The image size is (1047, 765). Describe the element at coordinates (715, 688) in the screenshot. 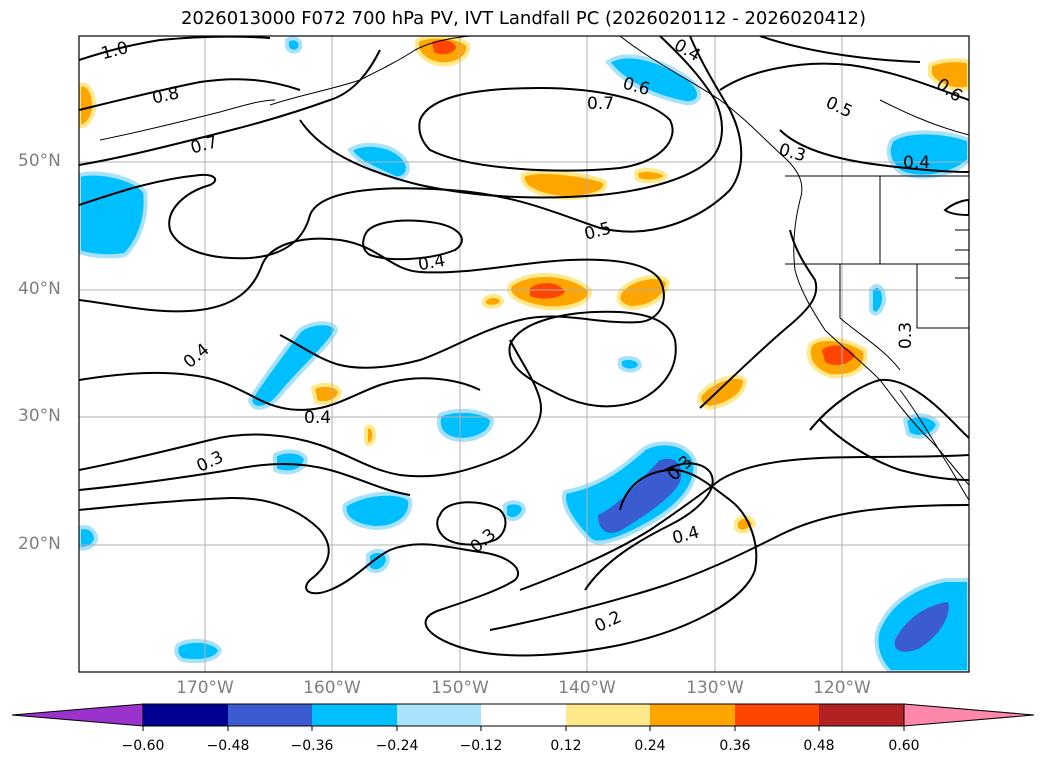

I see `longitude-label: 130°W` at that location.